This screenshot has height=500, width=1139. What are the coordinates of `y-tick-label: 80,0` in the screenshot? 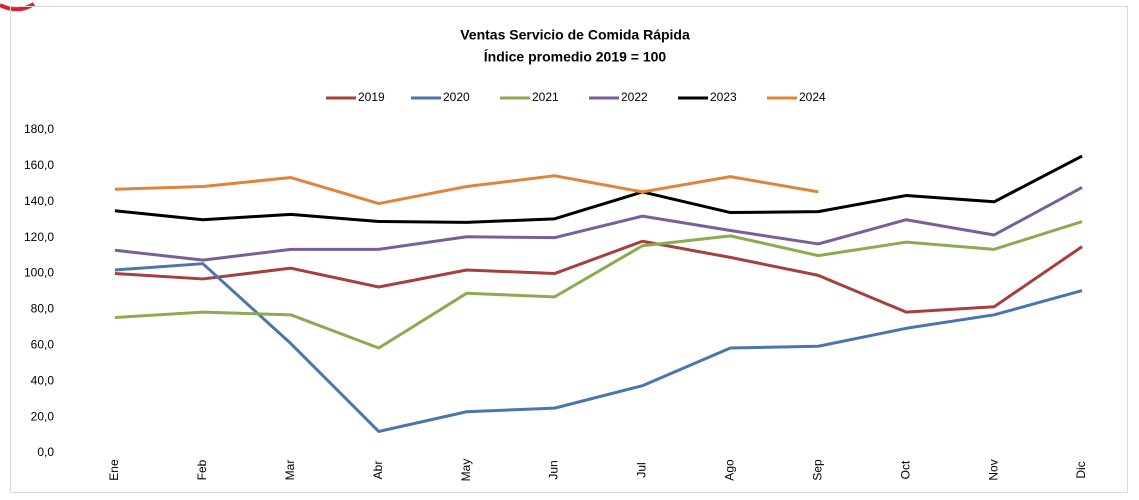 It's located at (43, 309).